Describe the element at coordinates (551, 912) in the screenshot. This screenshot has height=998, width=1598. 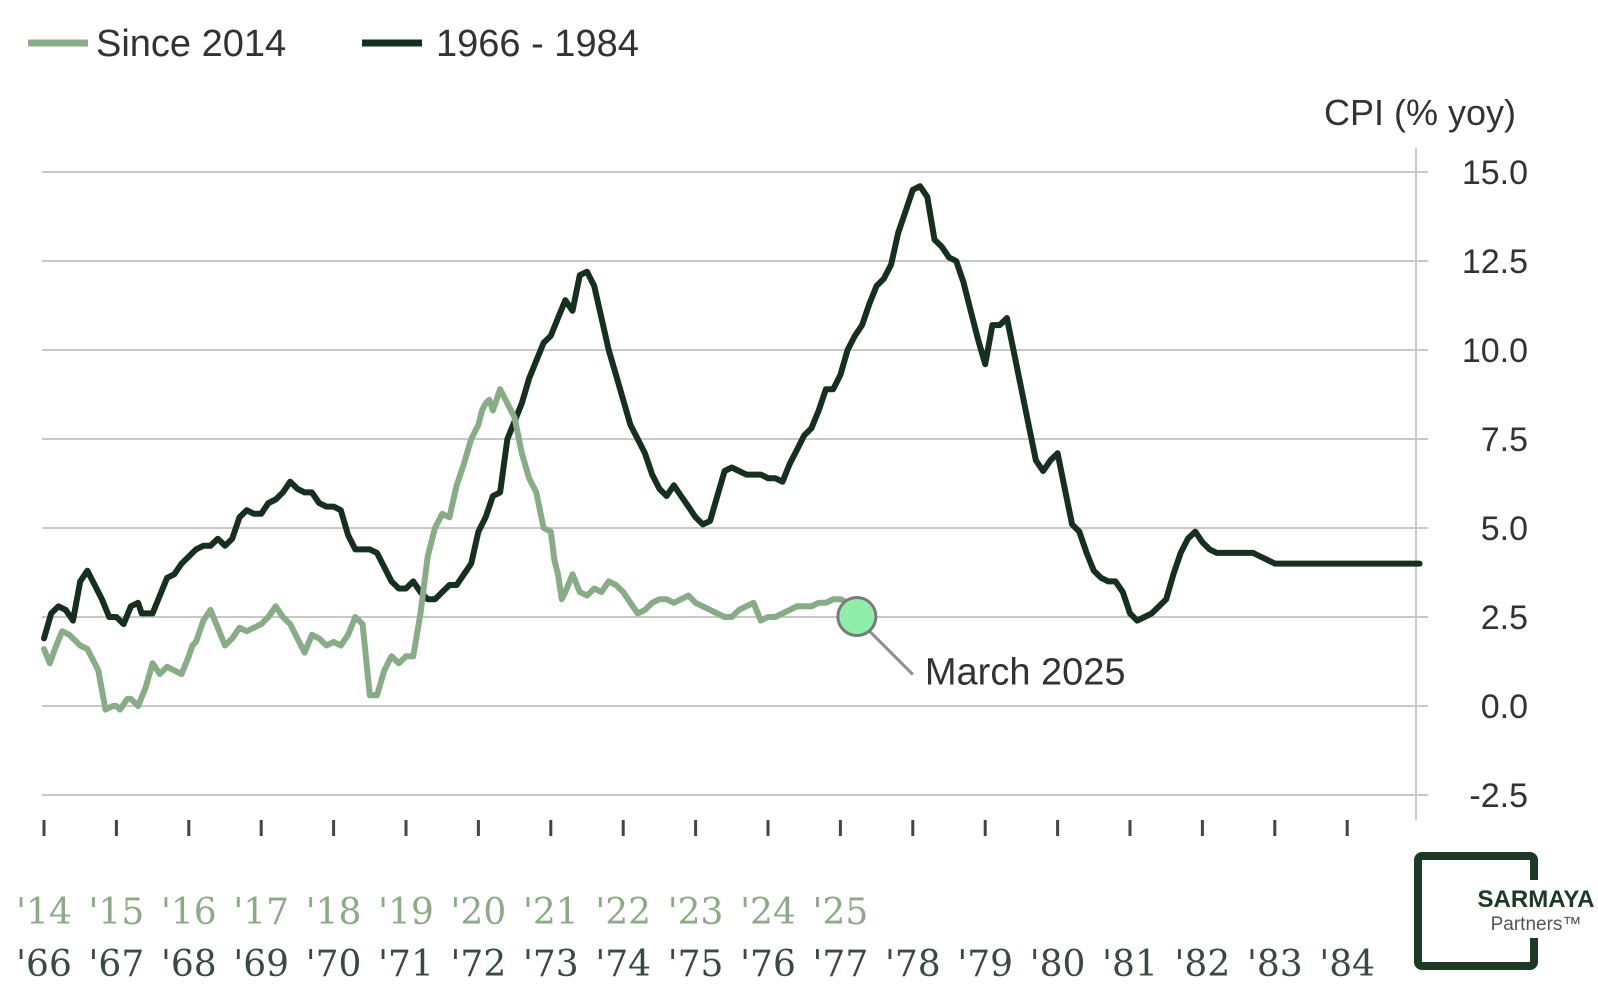
I see `x-tick-label-recent: '21` at that location.